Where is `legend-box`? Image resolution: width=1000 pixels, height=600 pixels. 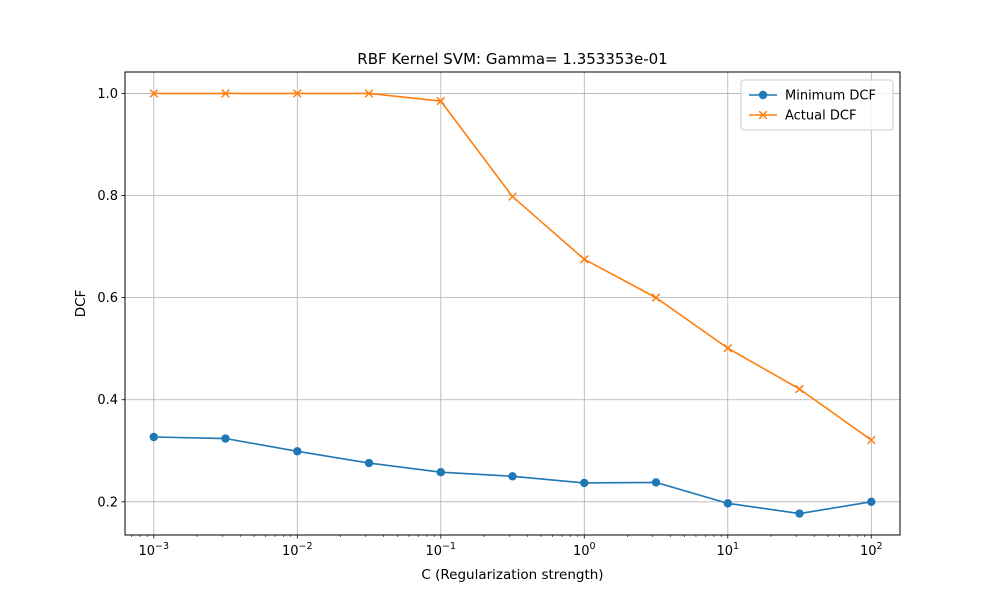
legend-box is located at coordinates (817, 105).